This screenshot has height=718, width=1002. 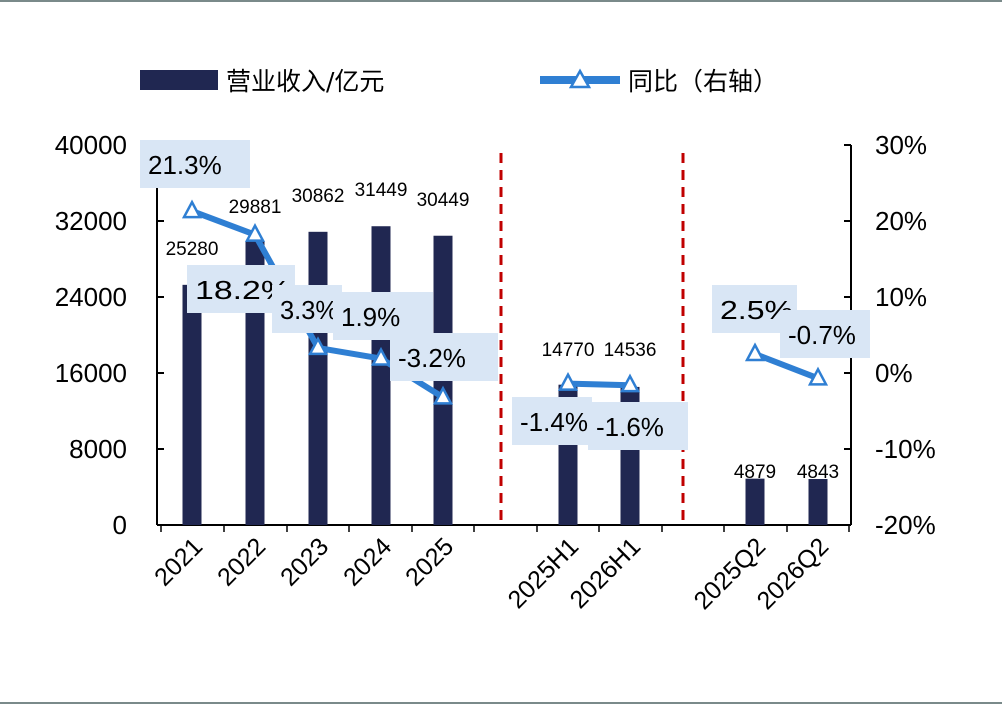 What do you see at coordinates (192, 404) in the screenshot?
I see `bar-2021` at bounding box center [192, 404].